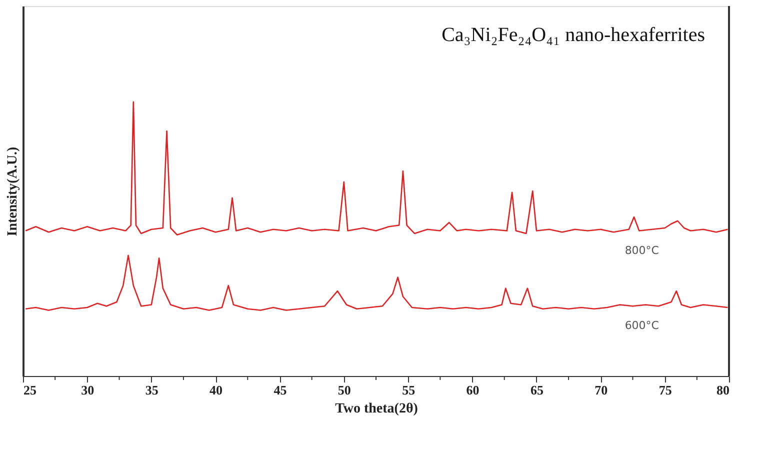  I want to click on x-tick-label: 65, so click(537, 390).